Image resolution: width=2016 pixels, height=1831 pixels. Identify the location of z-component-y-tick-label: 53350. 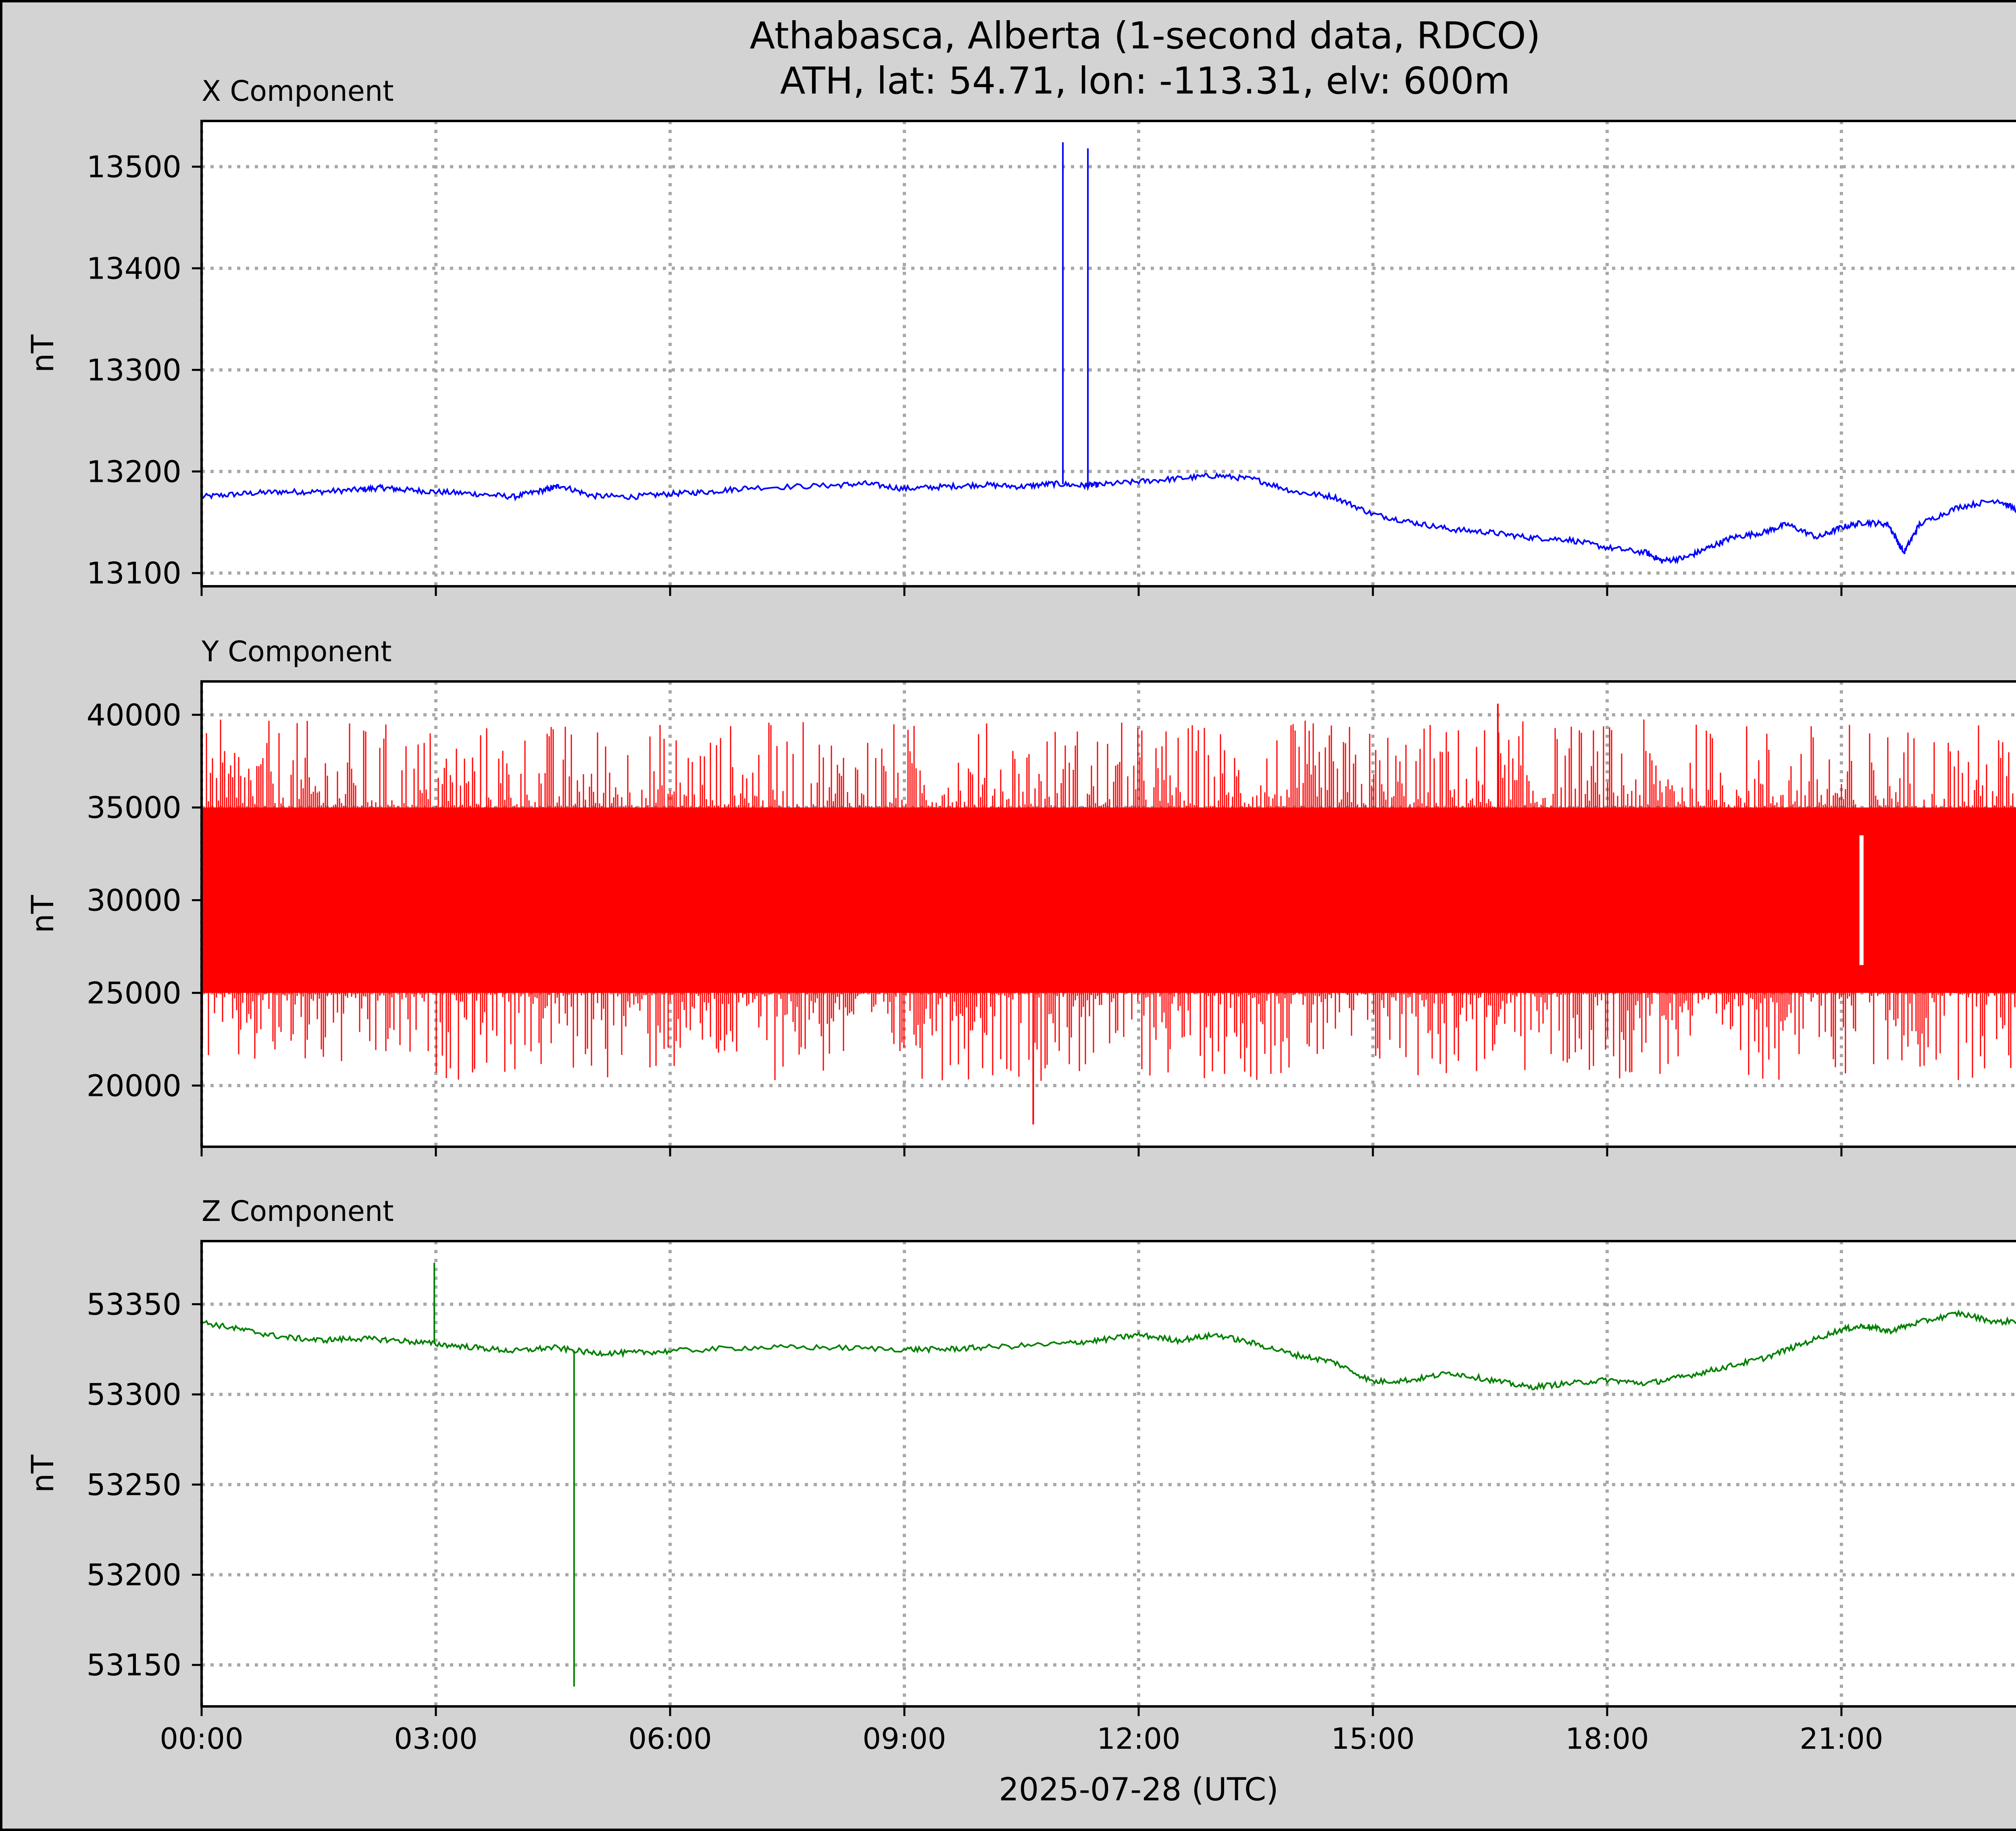
(134, 1304).